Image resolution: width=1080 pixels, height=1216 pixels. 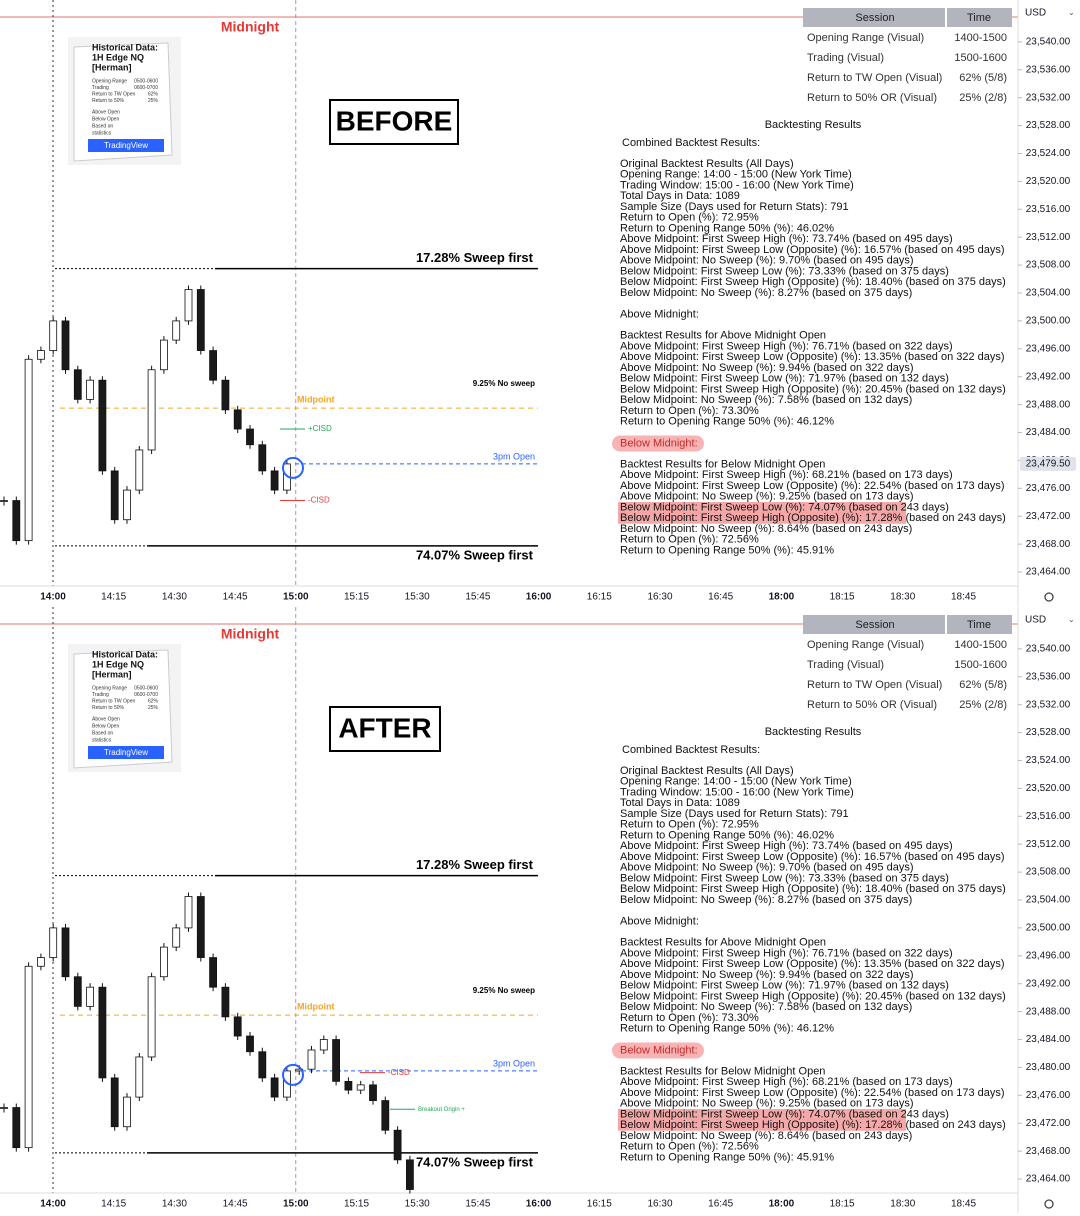 What do you see at coordinates (1048, 293) in the screenshot?
I see `y-tick-label: 23,504.00` at bounding box center [1048, 293].